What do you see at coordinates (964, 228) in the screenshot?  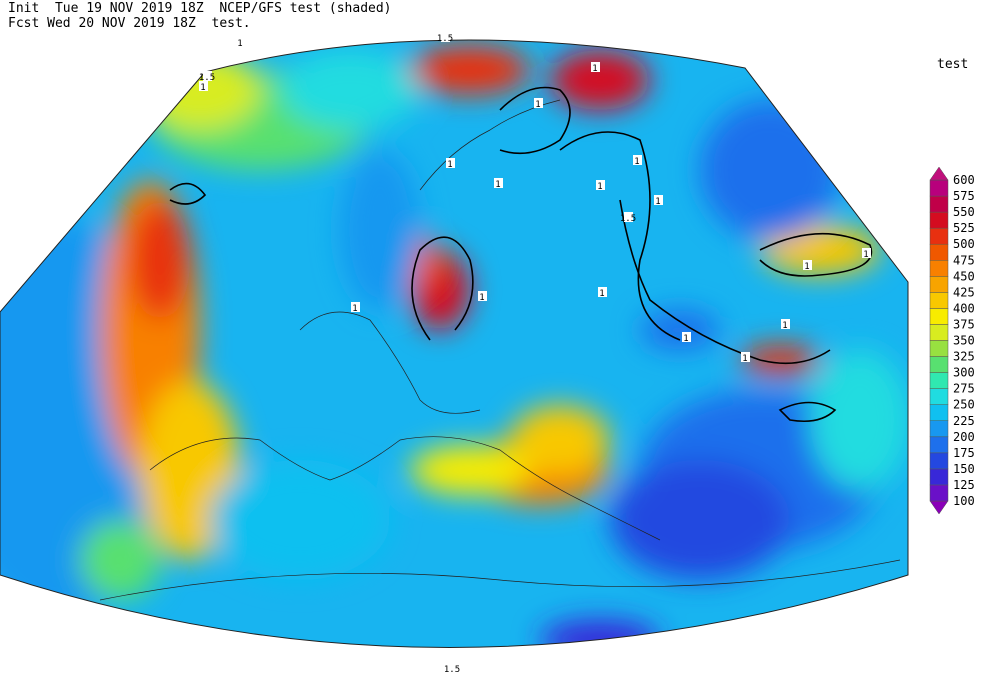 I see `colorbar-label: 525` at bounding box center [964, 228].